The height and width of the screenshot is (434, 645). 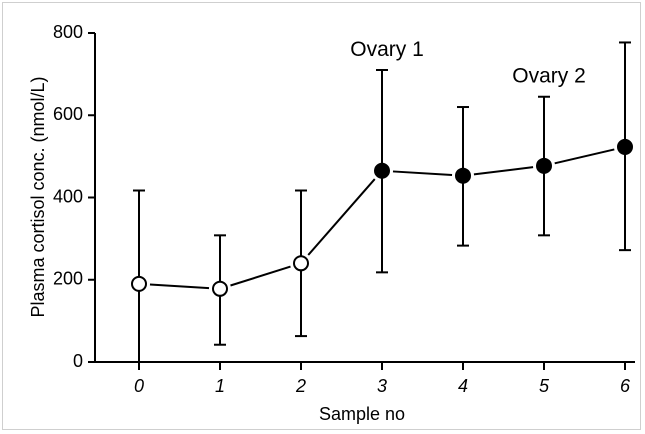 I want to click on x-tick-label: 5, so click(x=544, y=386).